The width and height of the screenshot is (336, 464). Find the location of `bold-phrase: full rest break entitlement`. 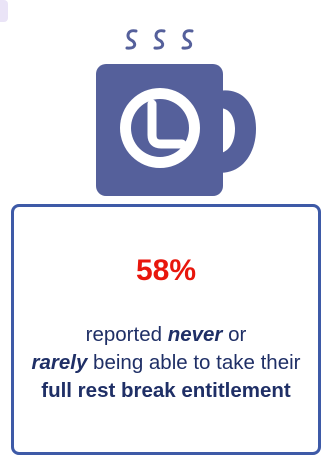

bold-phrase: full rest break entitlement is located at coordinates (166, 390).